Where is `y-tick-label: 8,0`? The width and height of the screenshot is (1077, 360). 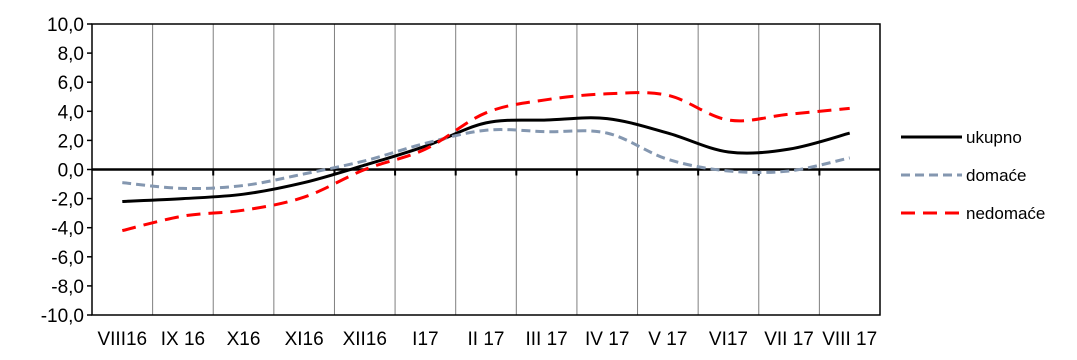 y-tick-label: 8,0 is located at coordinates (71, 54).